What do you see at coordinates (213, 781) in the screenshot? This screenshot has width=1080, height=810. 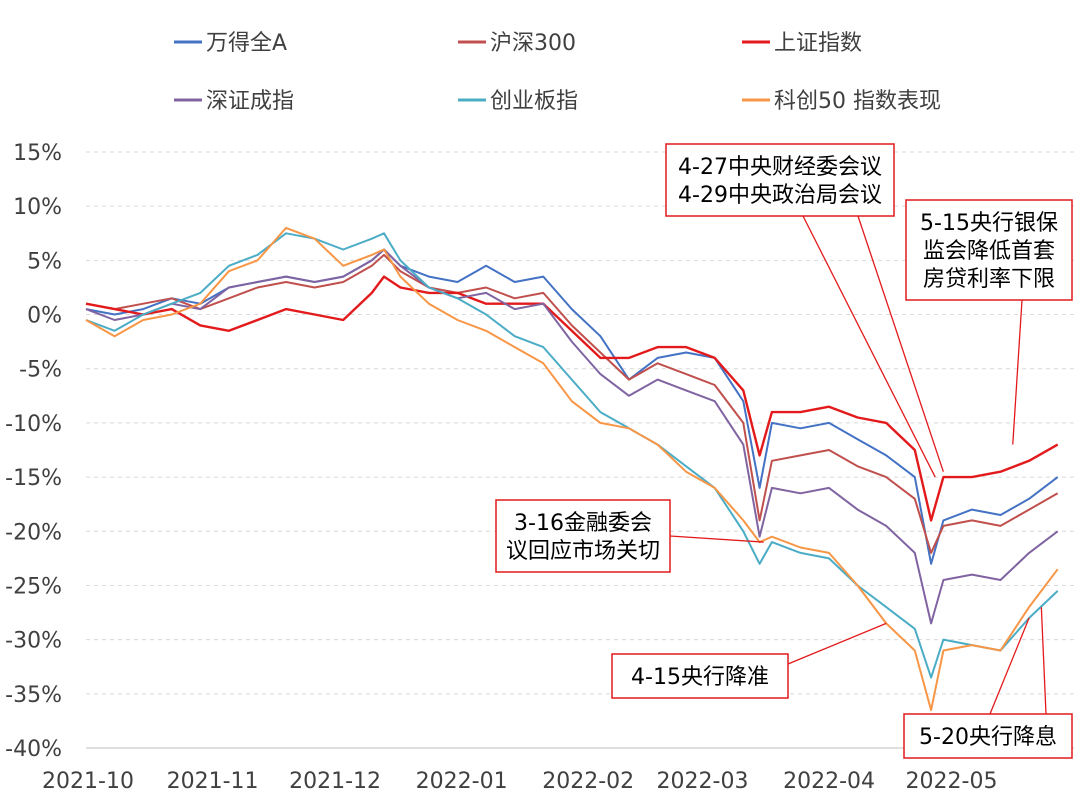 I see `x-tick-label: 2021-11` at bounding box center [213, 781].